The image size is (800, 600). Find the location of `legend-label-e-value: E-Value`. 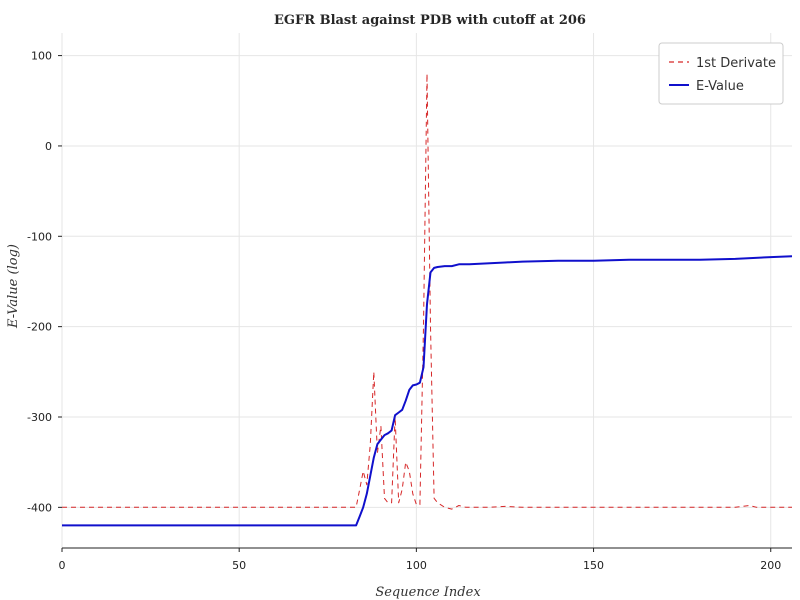

legend-label-e-value: E-Value is located at coordinates (720, 86).